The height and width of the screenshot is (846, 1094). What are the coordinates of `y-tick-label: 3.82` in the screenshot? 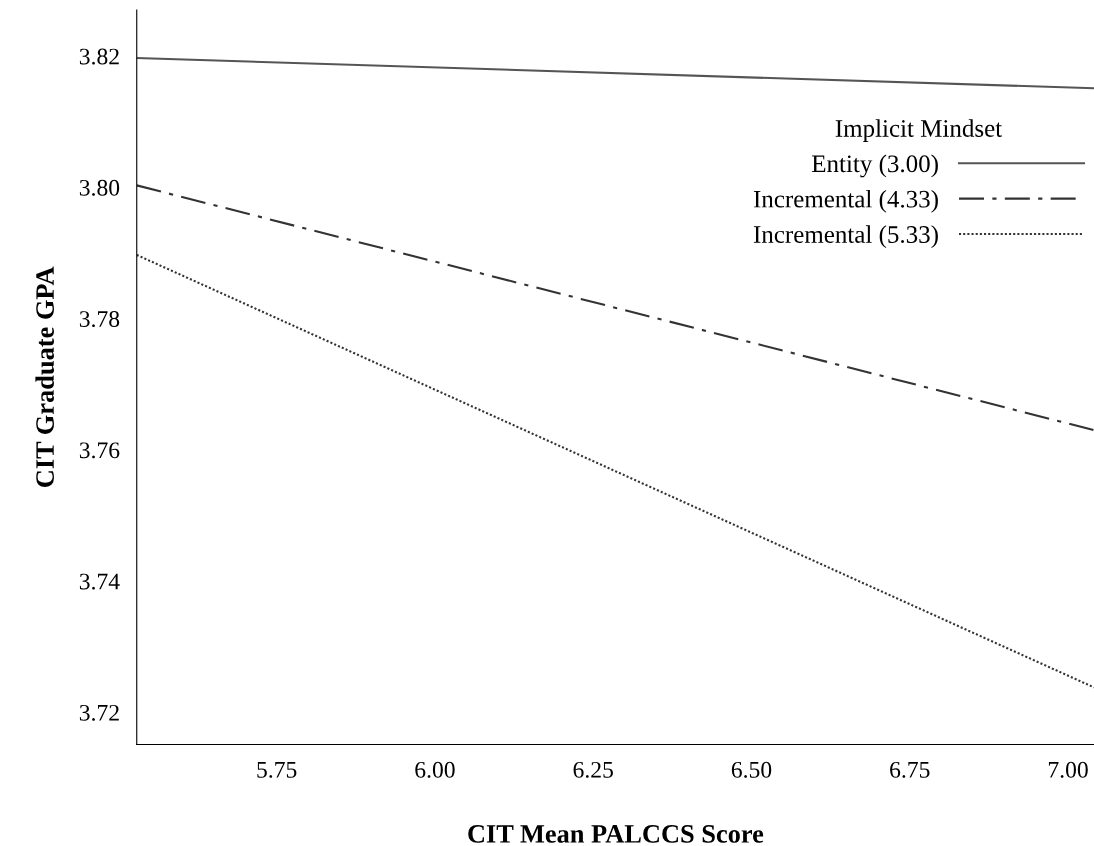 It's located at (99, 56).